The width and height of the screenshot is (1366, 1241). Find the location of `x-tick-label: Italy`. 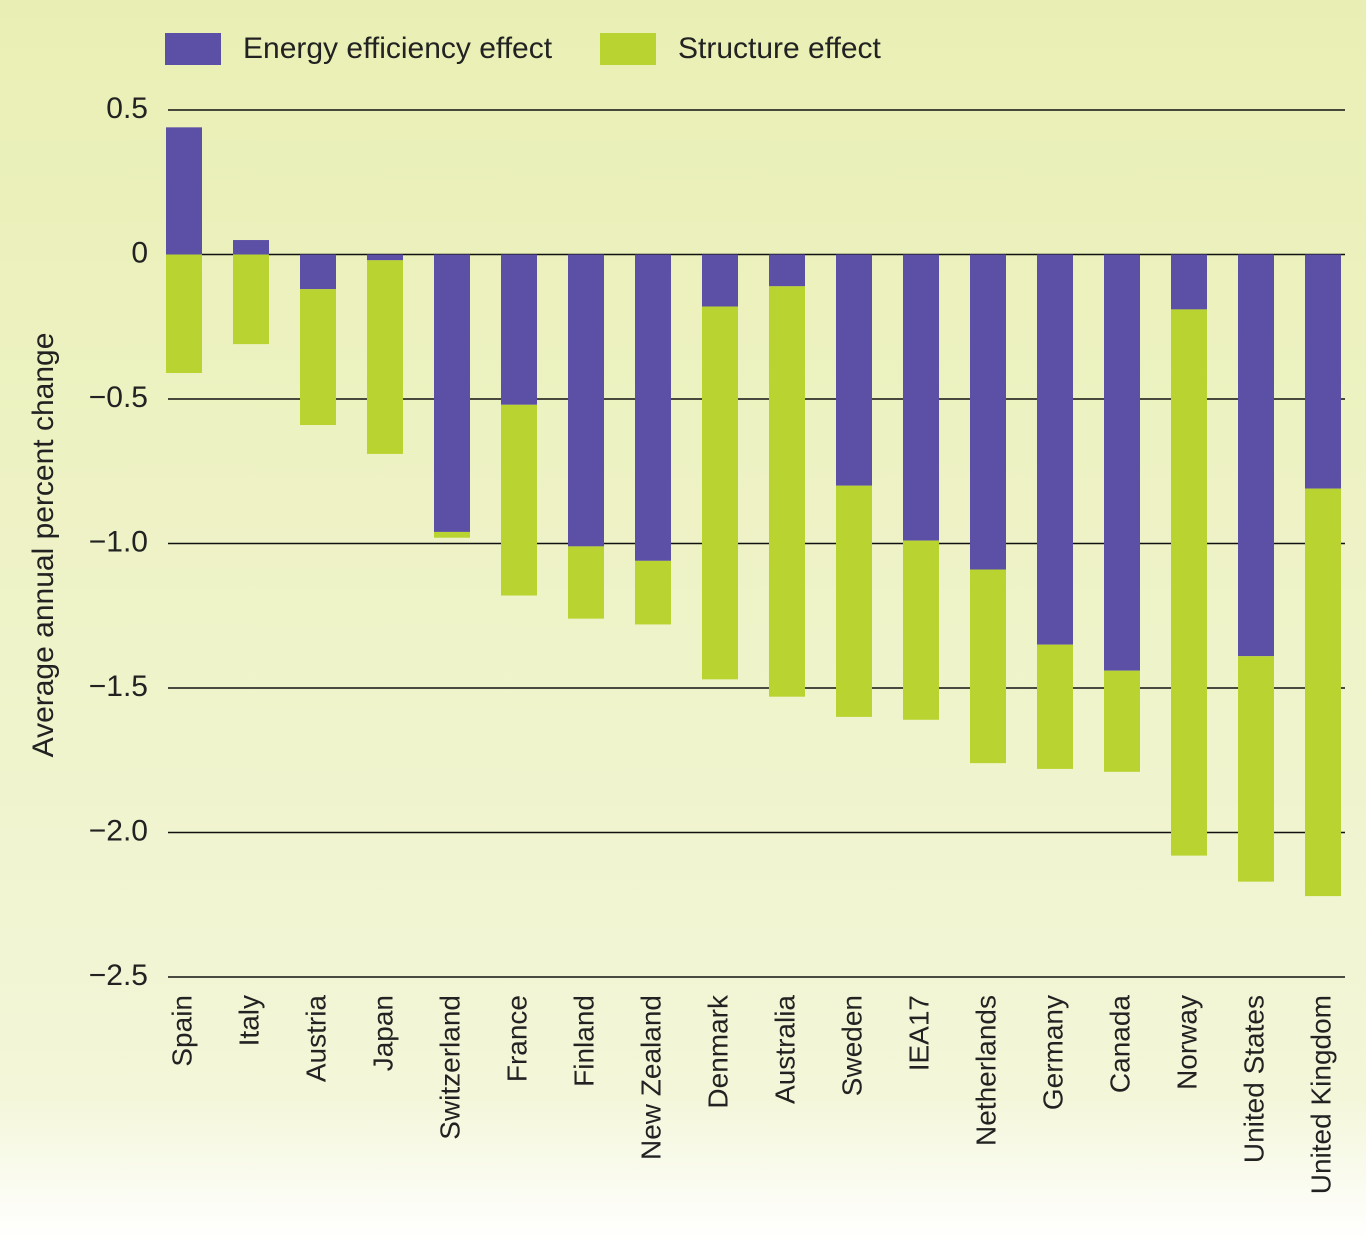

x-tick-label: Italy is located at coordinates (248, 1020).